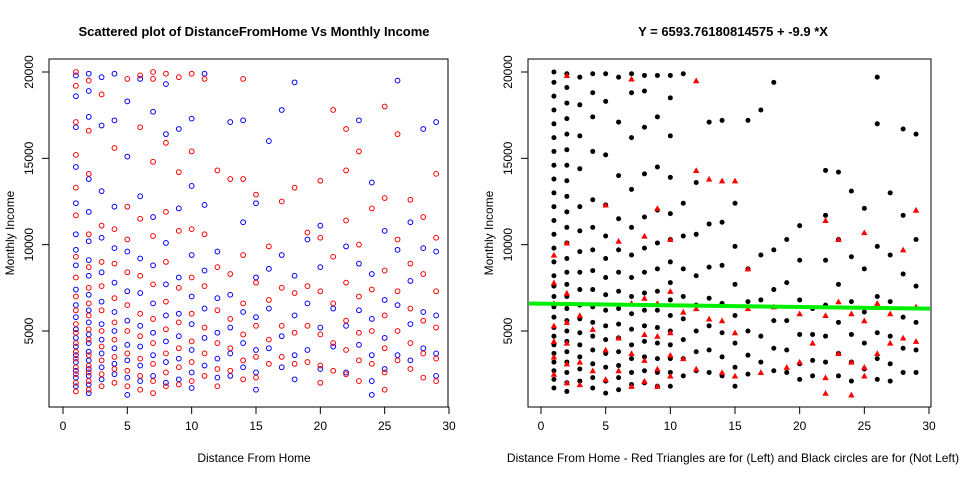 This screenshot has height=480, width=960. What do you see at coordinates (254, 458) in the screenshot?
I see `left-x-axis-label: Distance From Home` at bounding box center [254, 458].